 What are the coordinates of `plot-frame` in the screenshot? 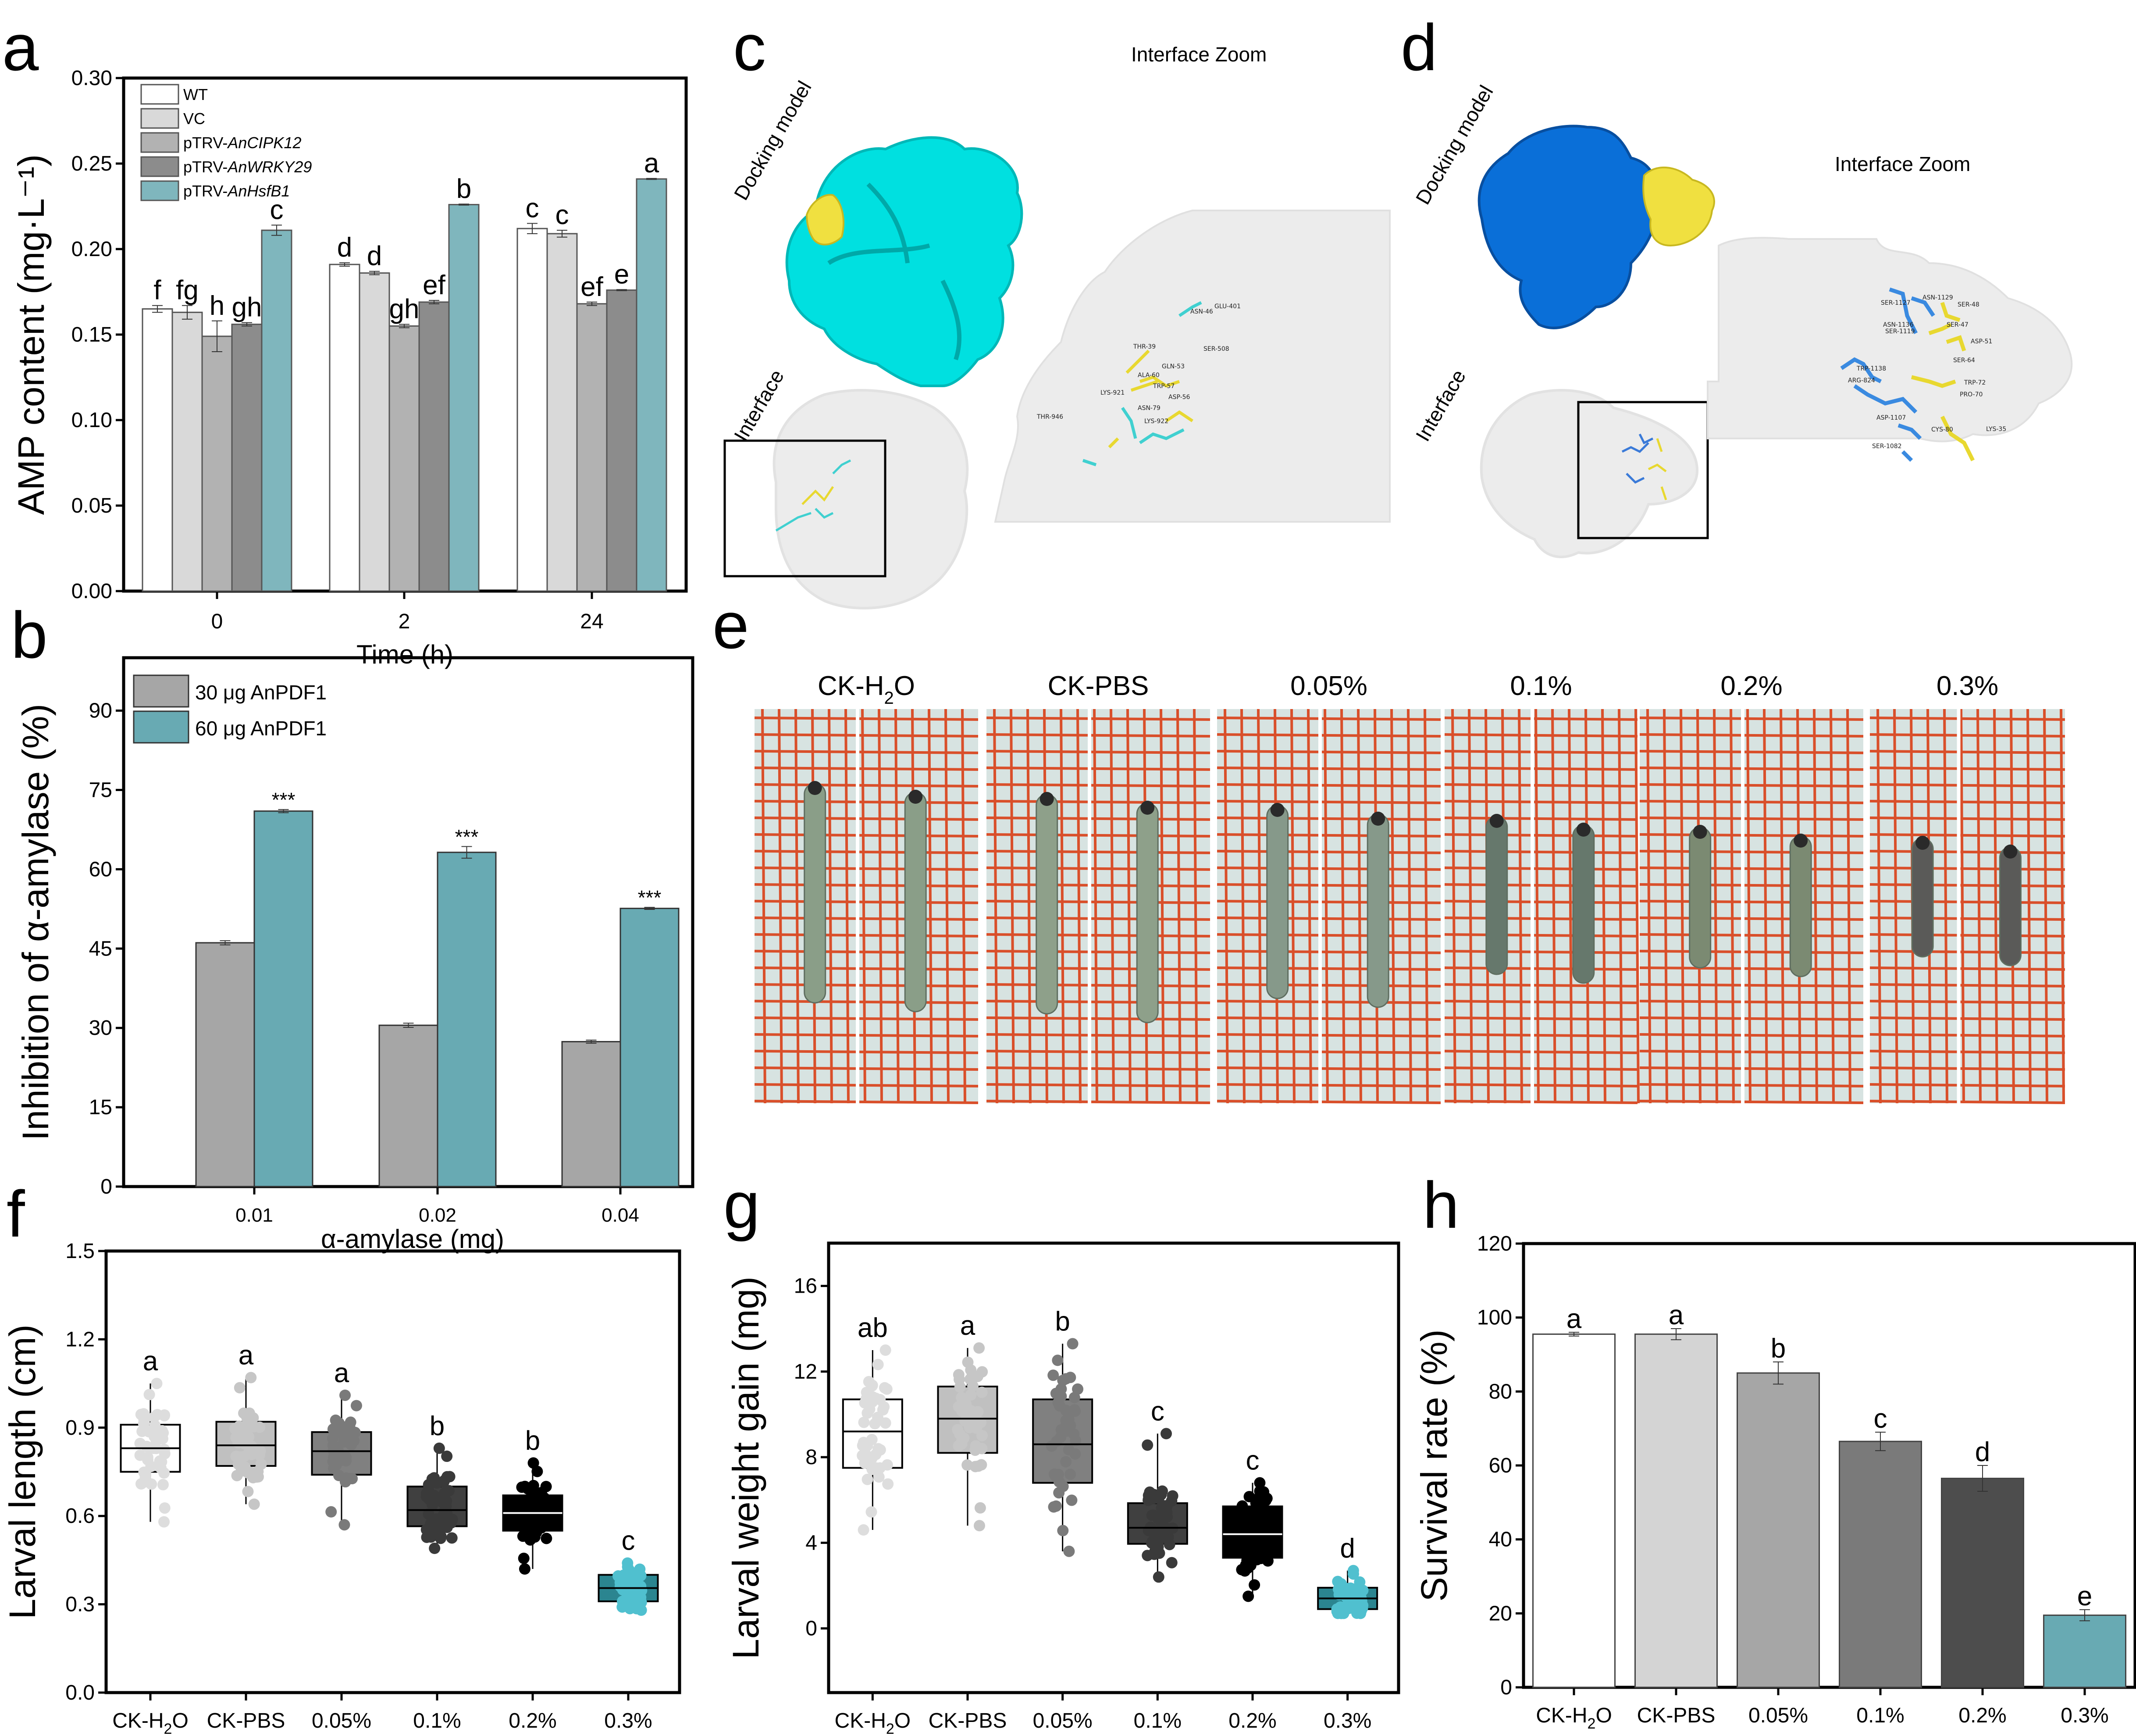 It's located at (1113, 1467).